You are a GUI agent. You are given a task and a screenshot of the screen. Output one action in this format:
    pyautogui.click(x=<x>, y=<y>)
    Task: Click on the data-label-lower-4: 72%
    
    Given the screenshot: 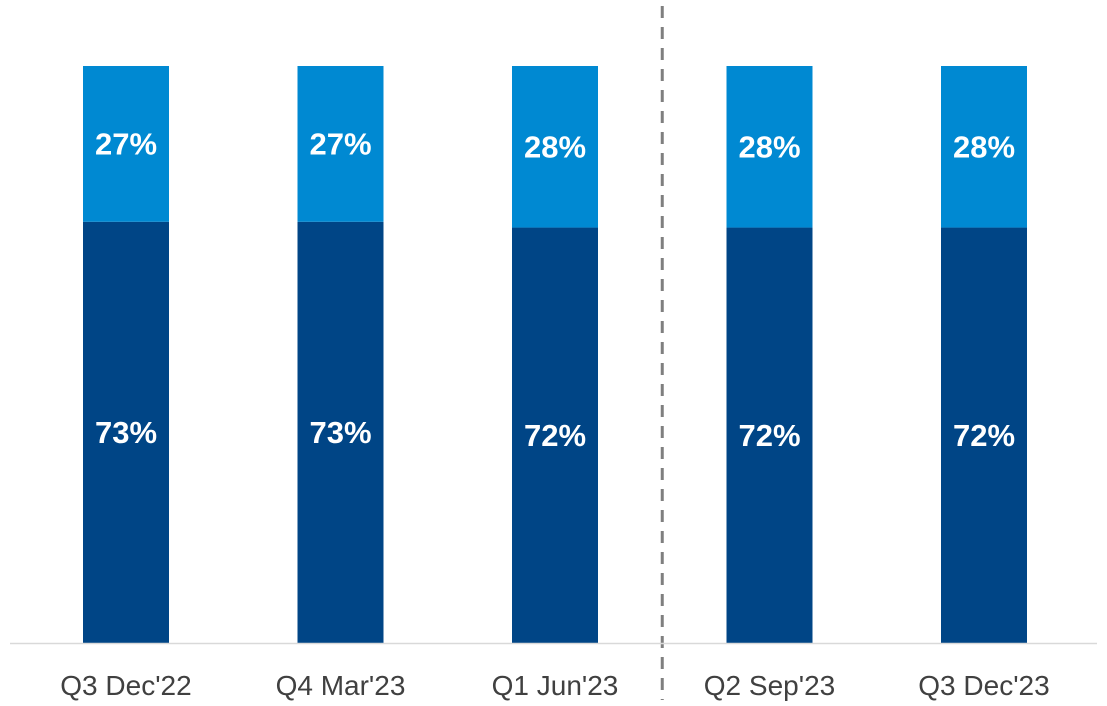 What is the action you would take?
    pyautogui.click(x=984, y=435)
    